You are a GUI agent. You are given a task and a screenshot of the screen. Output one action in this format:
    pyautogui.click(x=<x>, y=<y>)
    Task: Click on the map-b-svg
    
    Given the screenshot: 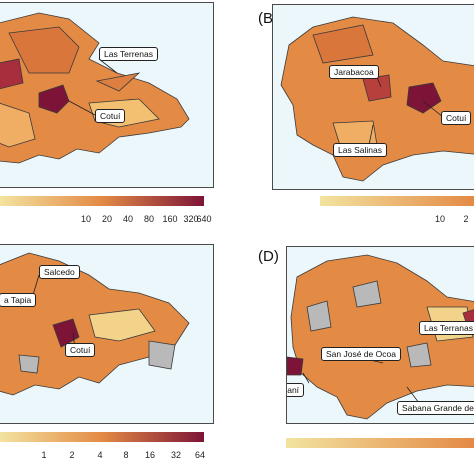 What is the action you would take?
    pyautogui.click(x=377, y=99)
    